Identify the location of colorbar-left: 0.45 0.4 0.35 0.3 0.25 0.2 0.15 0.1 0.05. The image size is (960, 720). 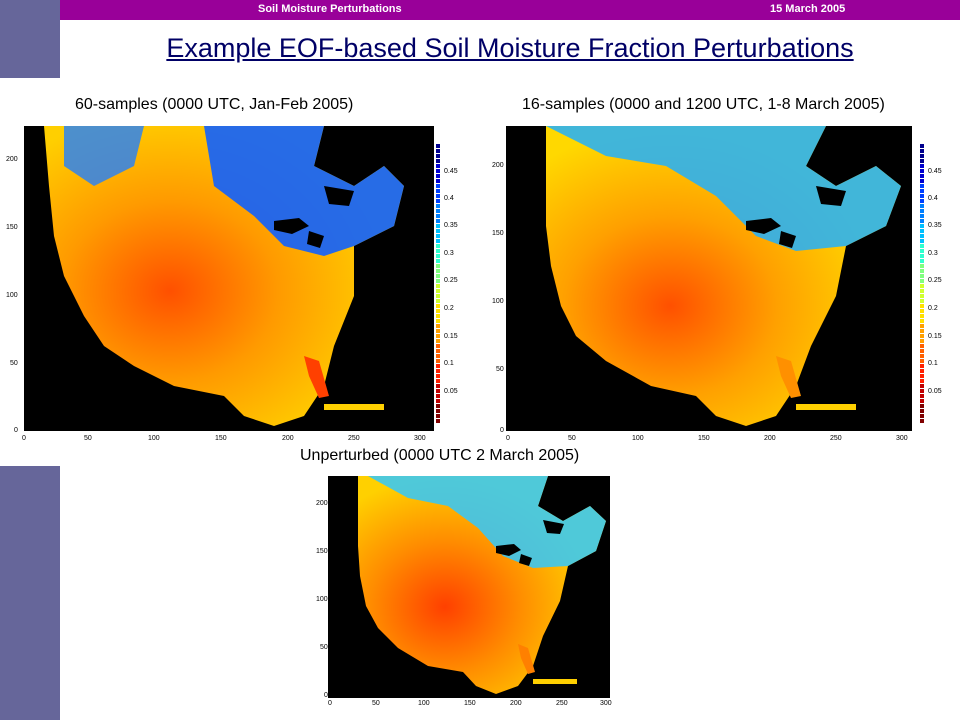
(451, 284).